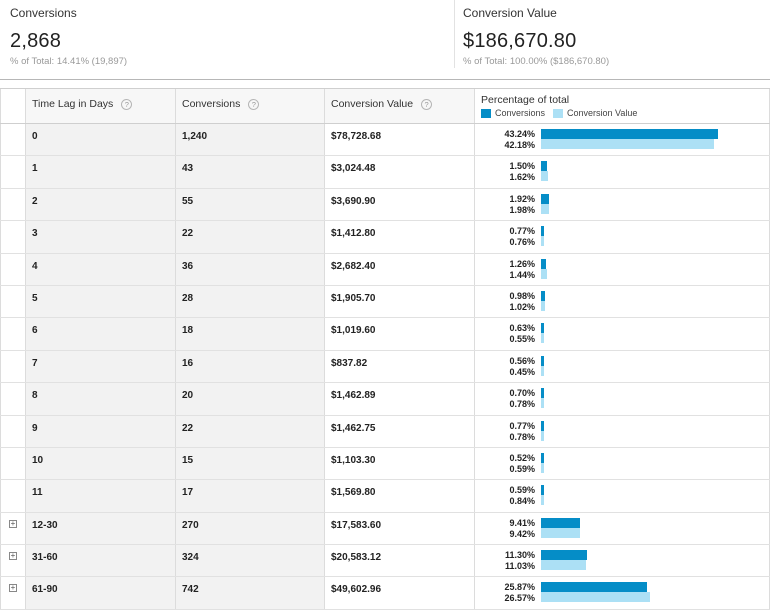  I want to click on column-header-conversions: Conversions ?, so click(250, 106).